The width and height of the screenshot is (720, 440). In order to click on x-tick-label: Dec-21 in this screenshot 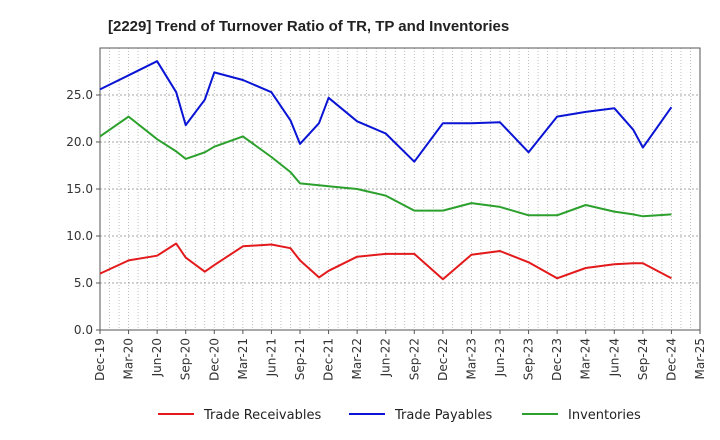, I will do `click(329, 359)`.